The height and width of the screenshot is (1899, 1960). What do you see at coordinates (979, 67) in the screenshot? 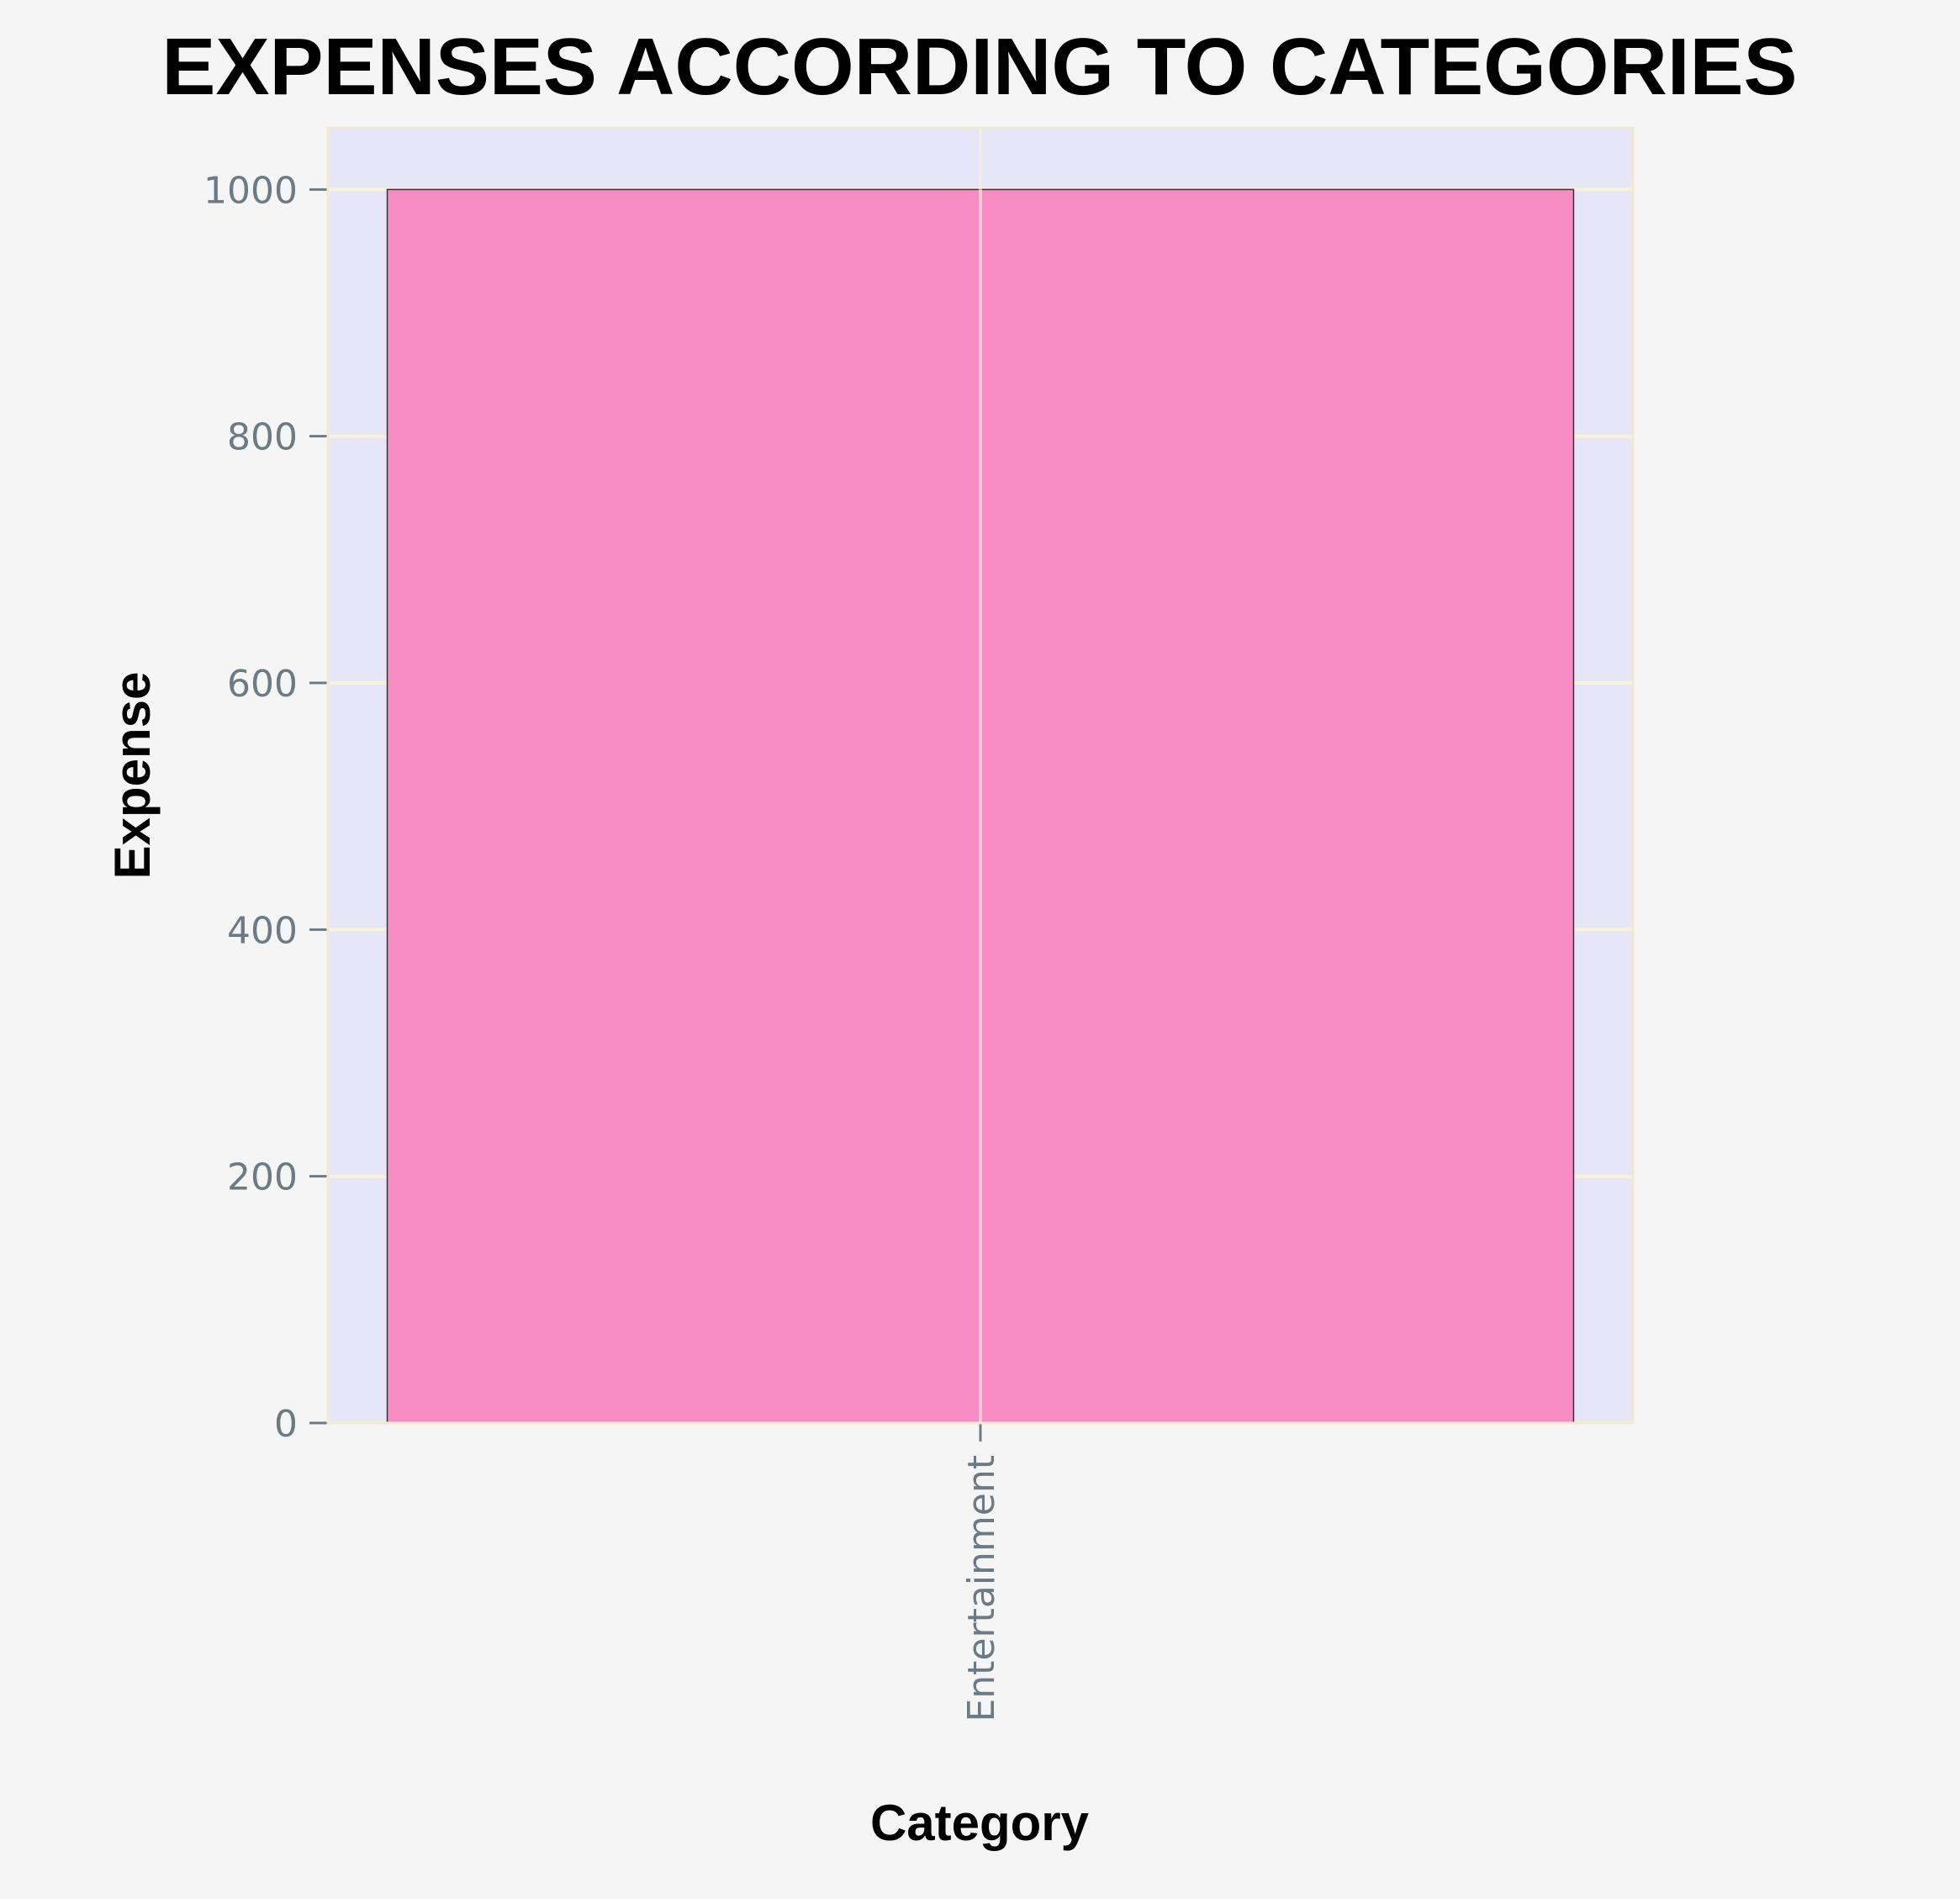
I see `chart-title: EXPENSES ACCORDING TO CATEGORIES` at bounding box center [979, 67].